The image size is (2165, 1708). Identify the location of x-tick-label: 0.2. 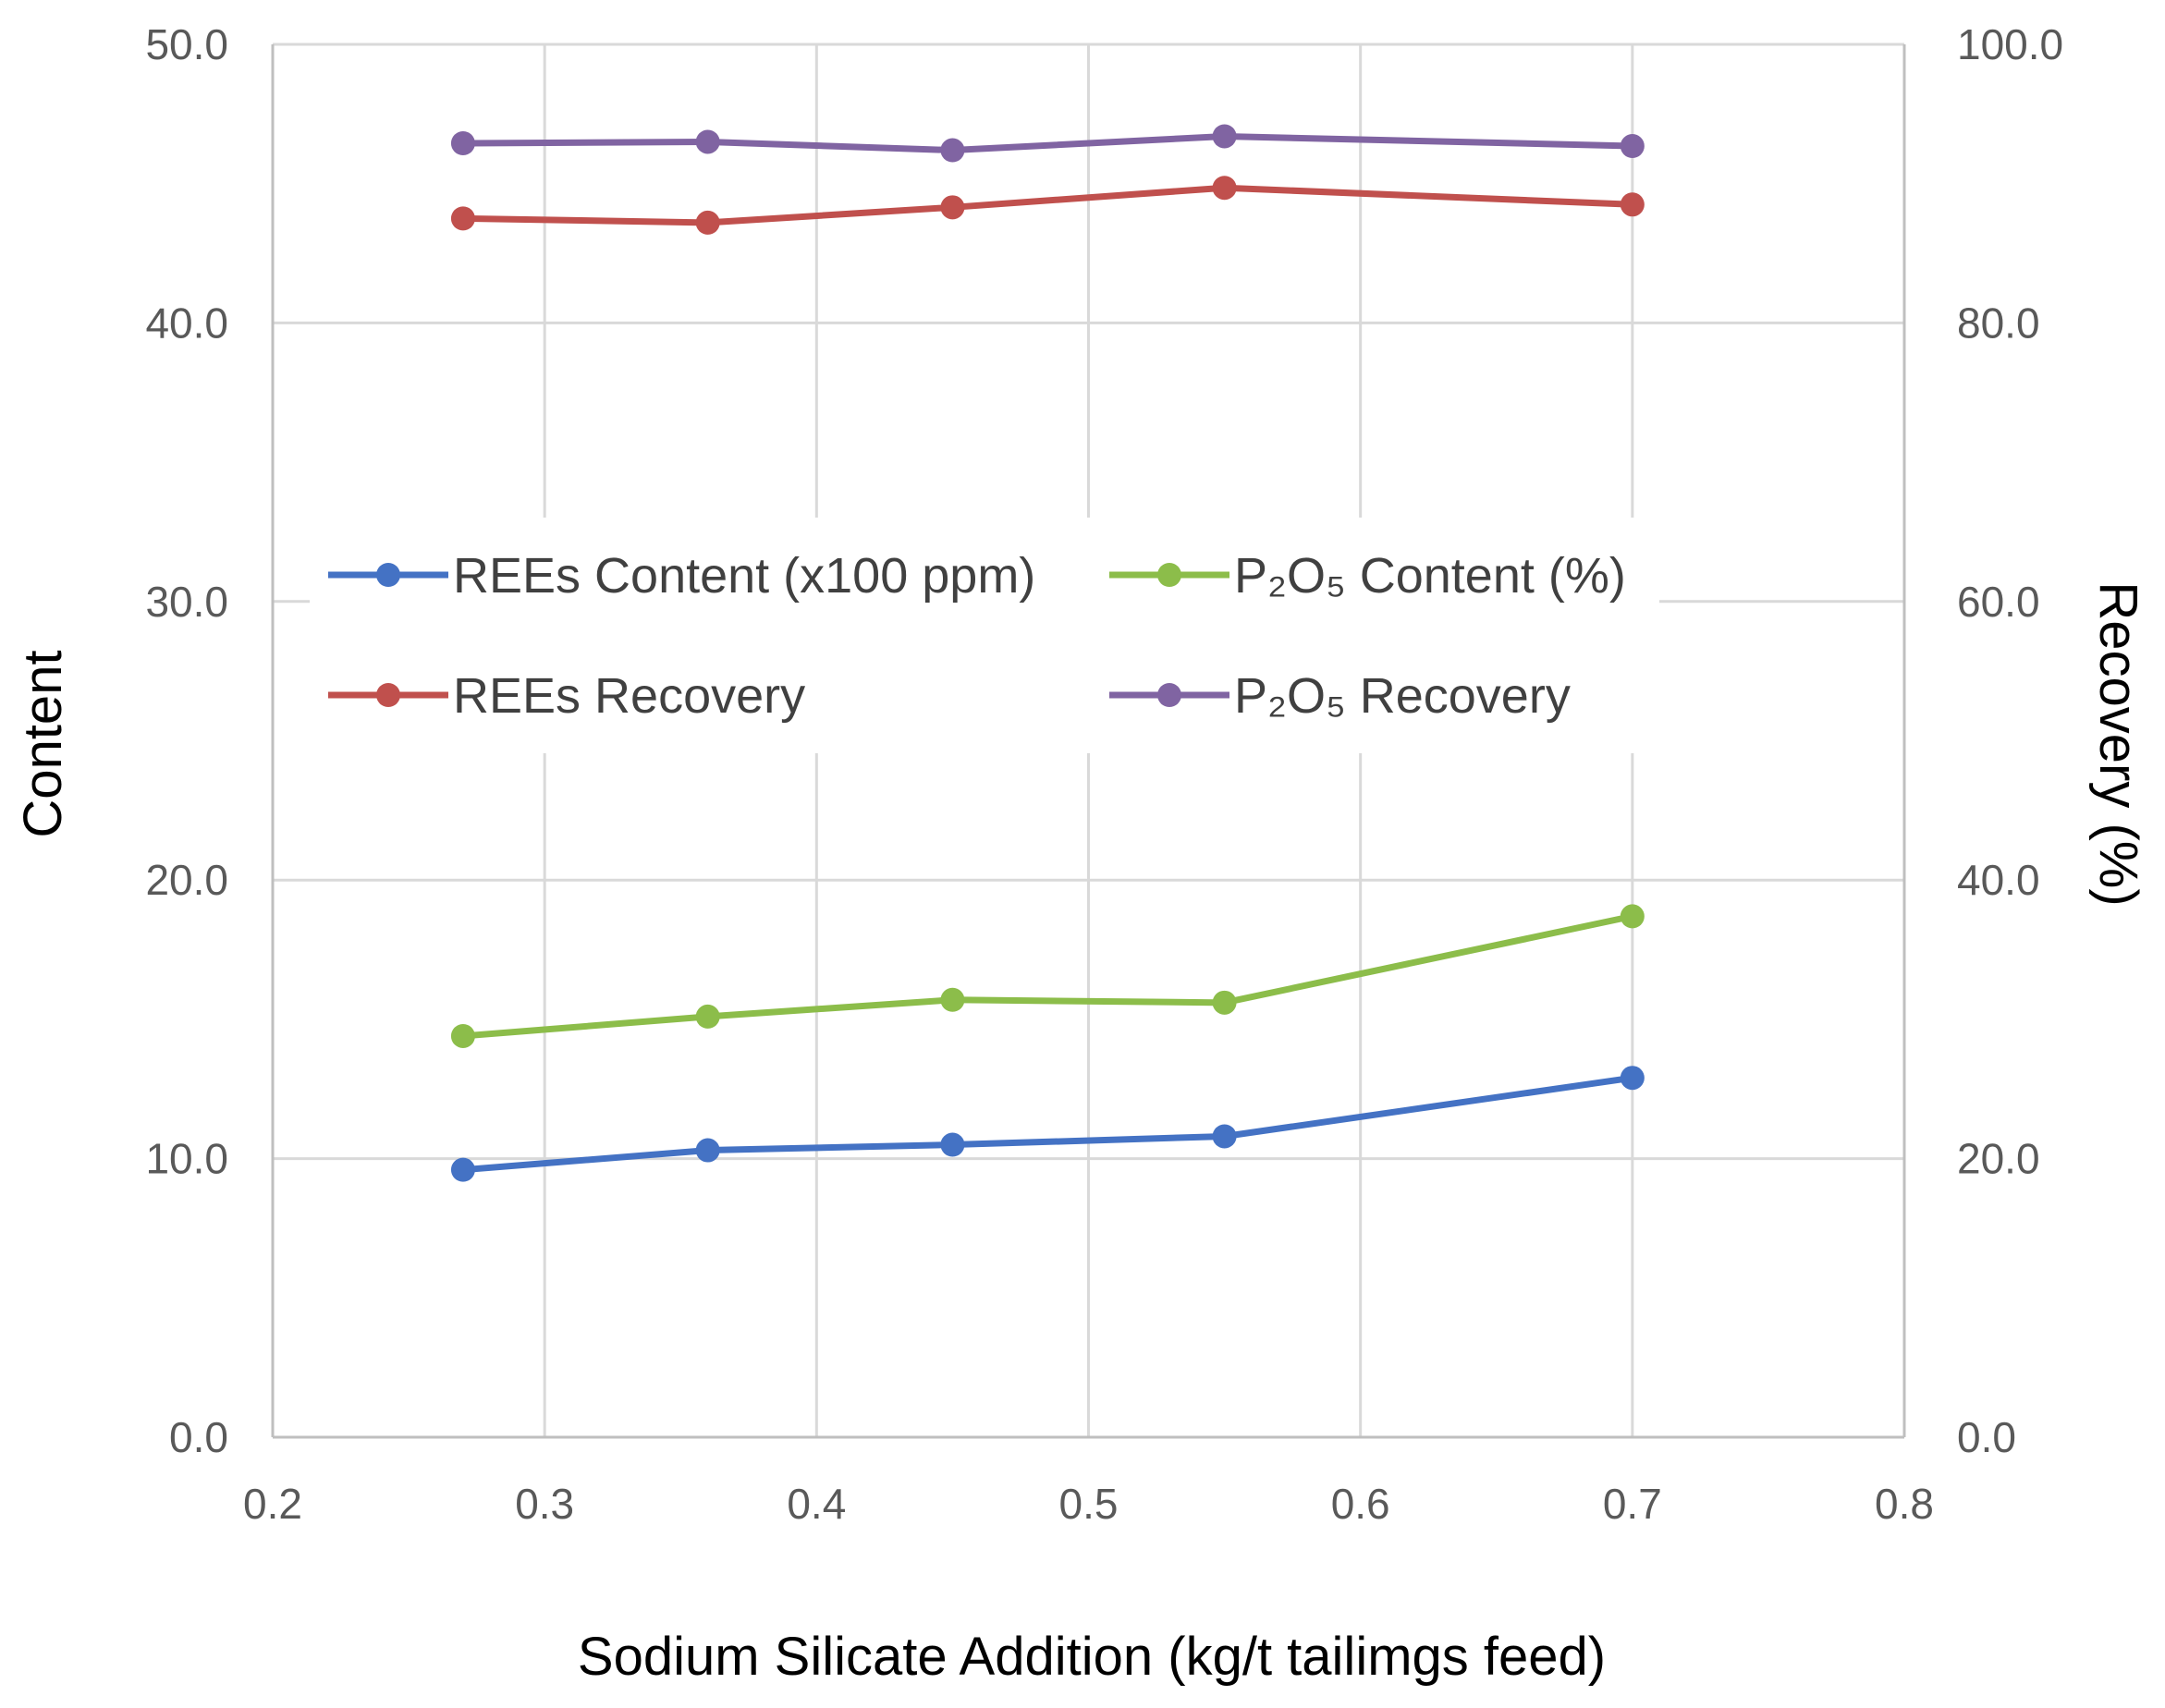
(272, 1504).